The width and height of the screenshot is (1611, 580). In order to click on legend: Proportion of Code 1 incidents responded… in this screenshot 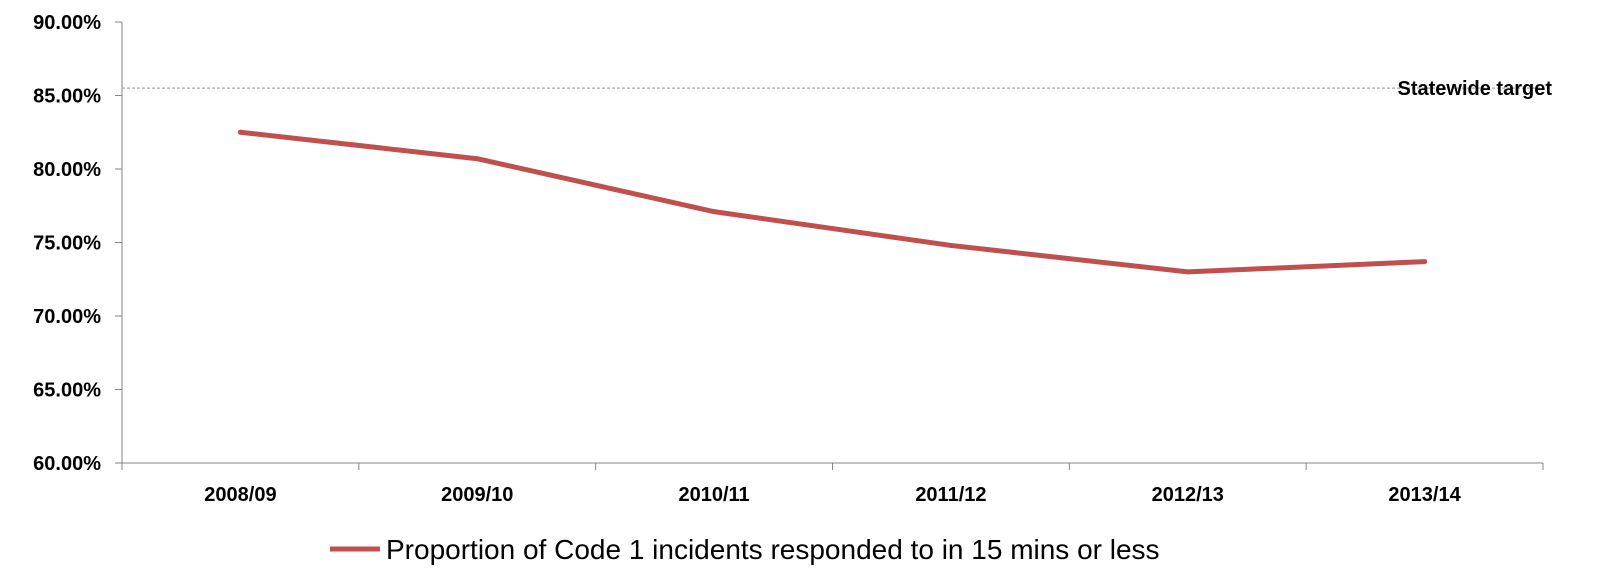, I will do `click(745, 549)`.